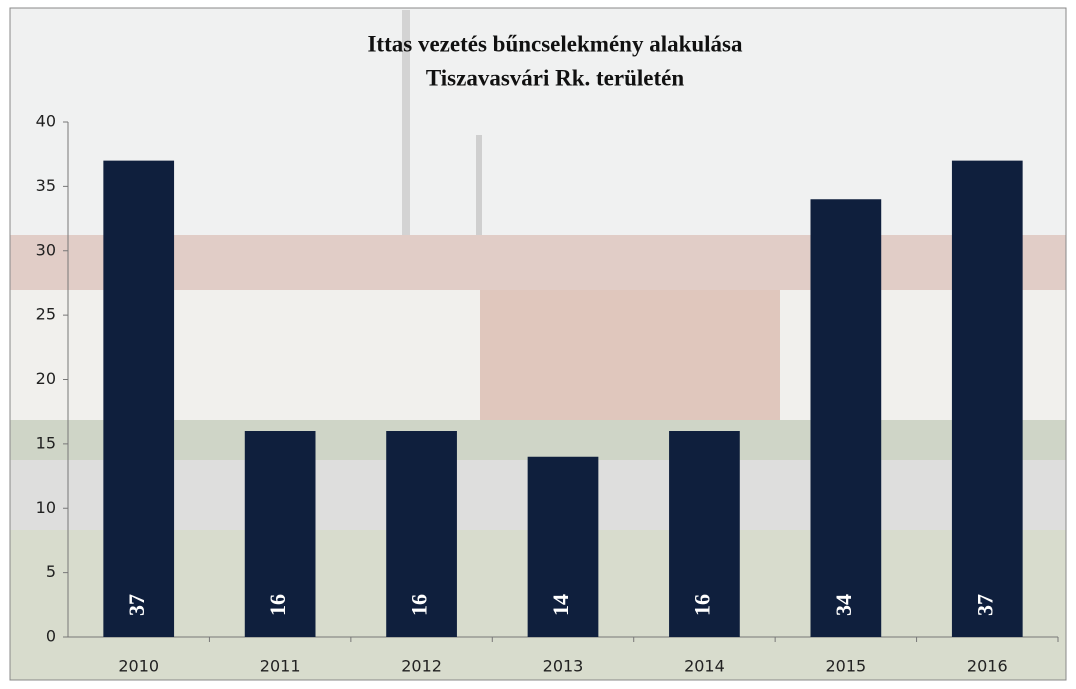  Describe the element at coordinates (51, 571) in the screenshot. I see `y-tick-label: 5` at that location.